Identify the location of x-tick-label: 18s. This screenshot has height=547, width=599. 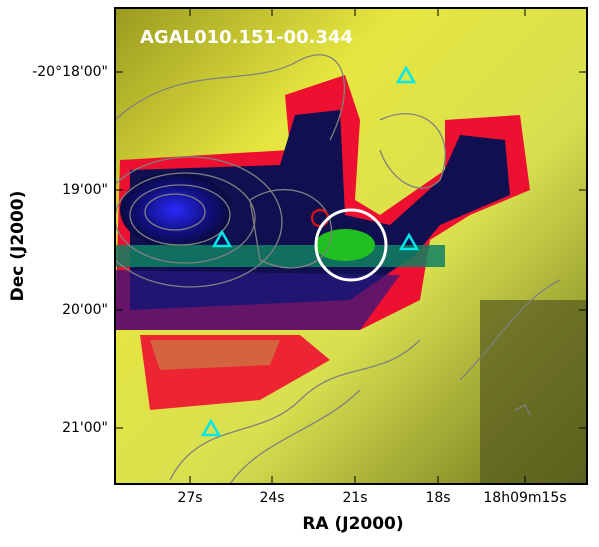
(437, 498).